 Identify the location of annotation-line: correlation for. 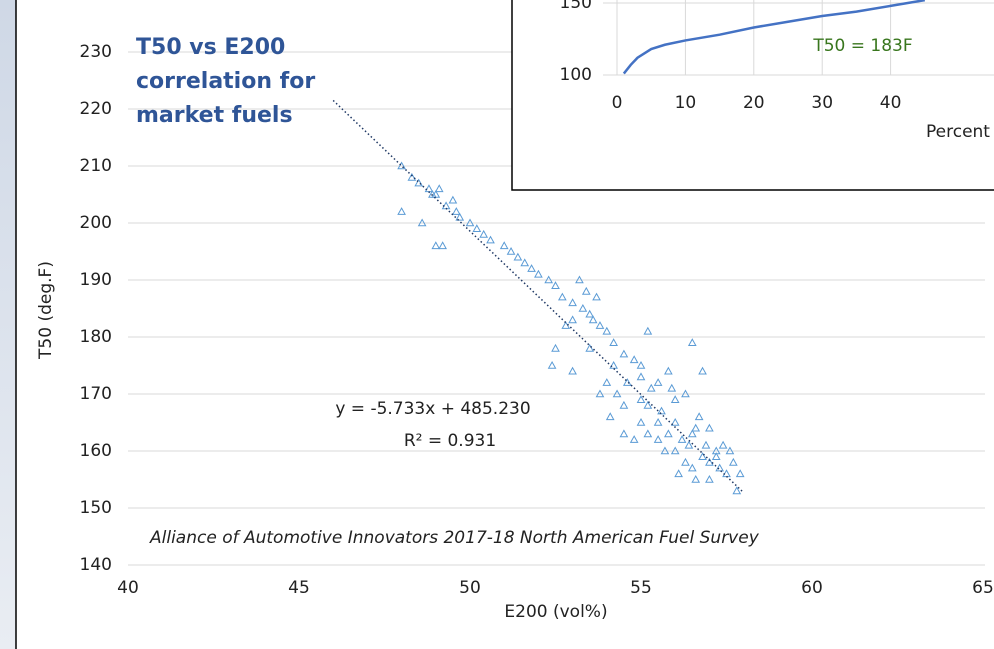
(225, 81).